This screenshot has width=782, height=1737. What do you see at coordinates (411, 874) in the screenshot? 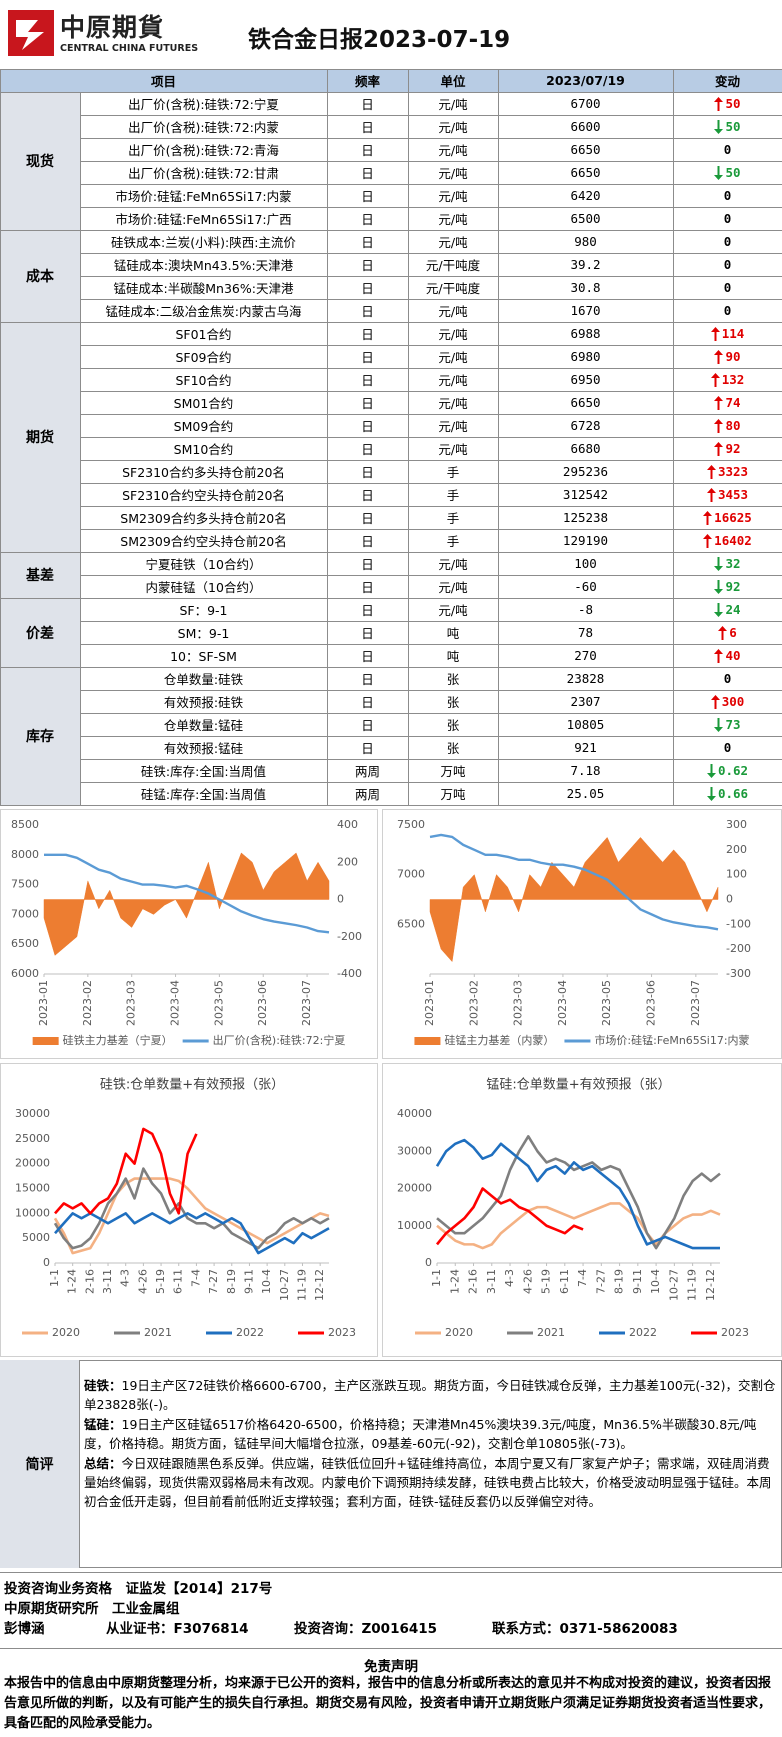
I see `y-tick-label: 7000` at bounding box center [411, 874].